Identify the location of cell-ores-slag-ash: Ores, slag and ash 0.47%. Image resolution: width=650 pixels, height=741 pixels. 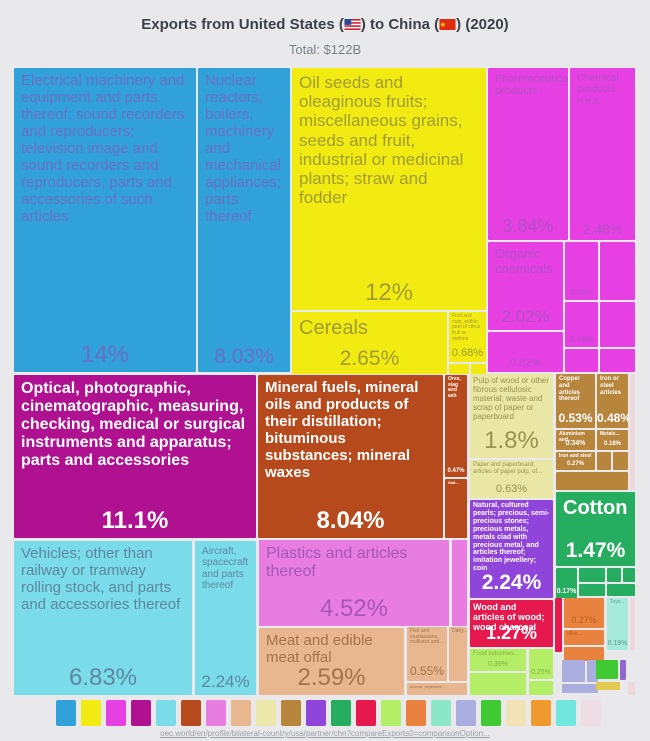
(456, 426).